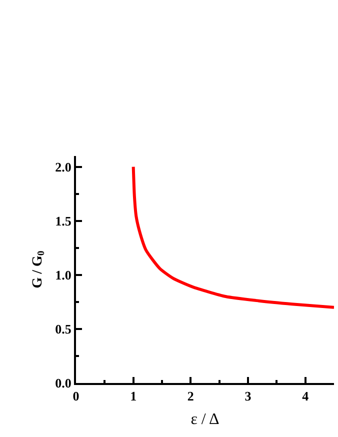  I want to click on x-tick-label: 4, so click(306, 396).